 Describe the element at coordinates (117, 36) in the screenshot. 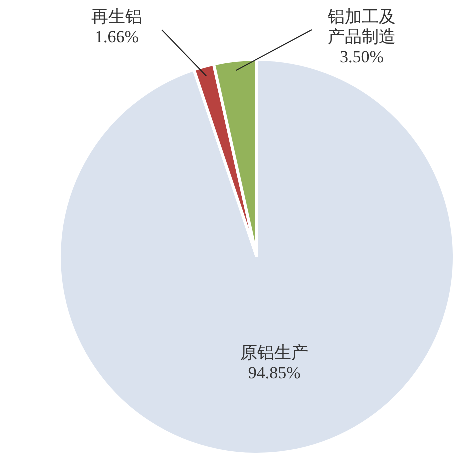

I see `data-label: 1.66%` at that location.